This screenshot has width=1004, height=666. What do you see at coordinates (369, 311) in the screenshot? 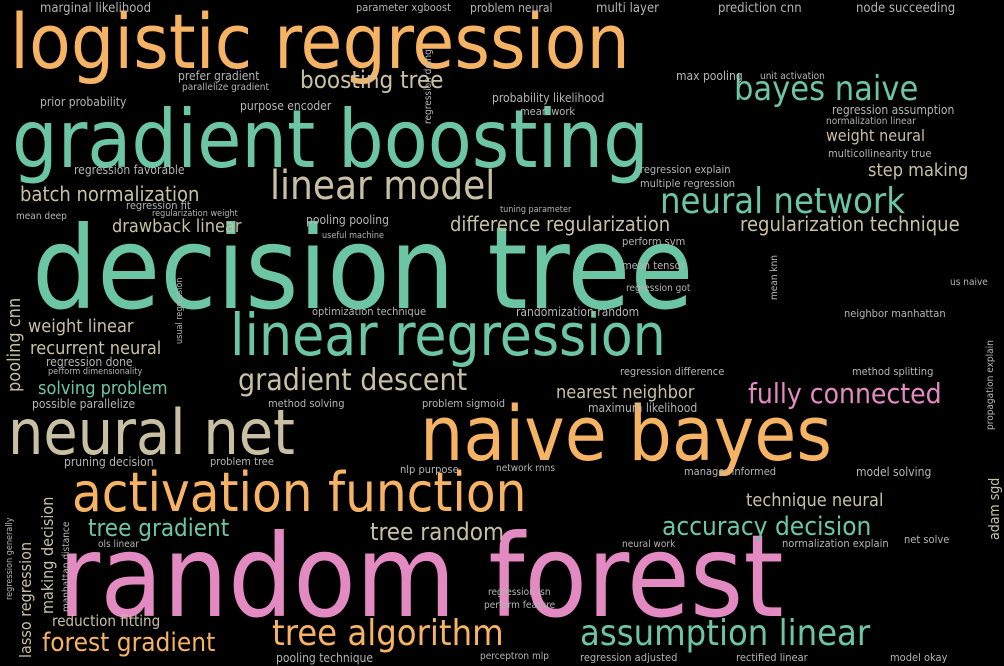
I see `word-optimization-technique: optimization technique` at bounding box center [369, 311].